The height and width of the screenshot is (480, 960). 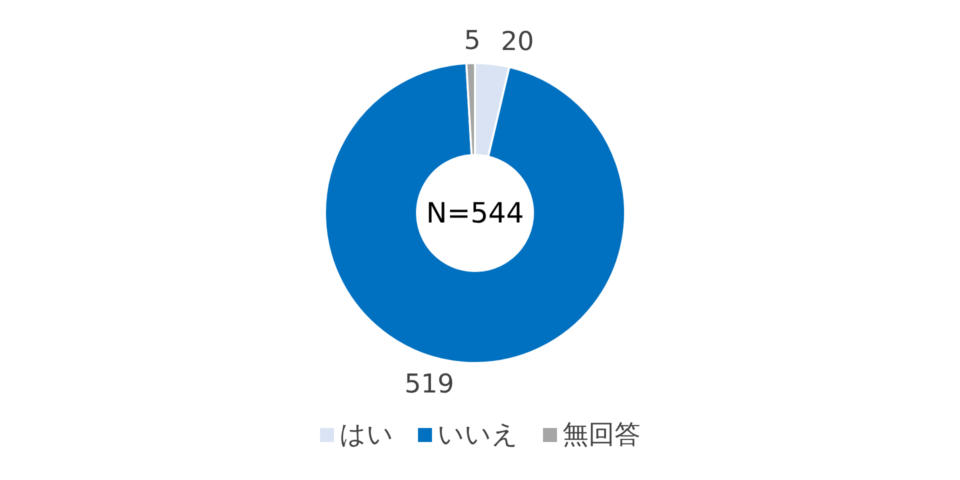 I want to click on legend-label: はい, so click(x=366, y=435).